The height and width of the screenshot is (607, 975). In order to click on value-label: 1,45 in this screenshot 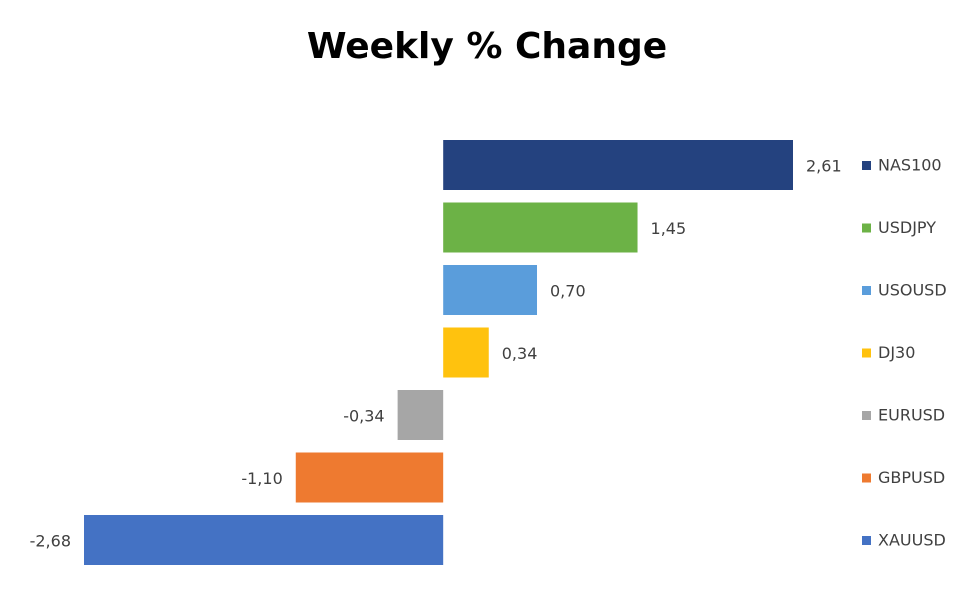, I will do `click(669, 228)`.